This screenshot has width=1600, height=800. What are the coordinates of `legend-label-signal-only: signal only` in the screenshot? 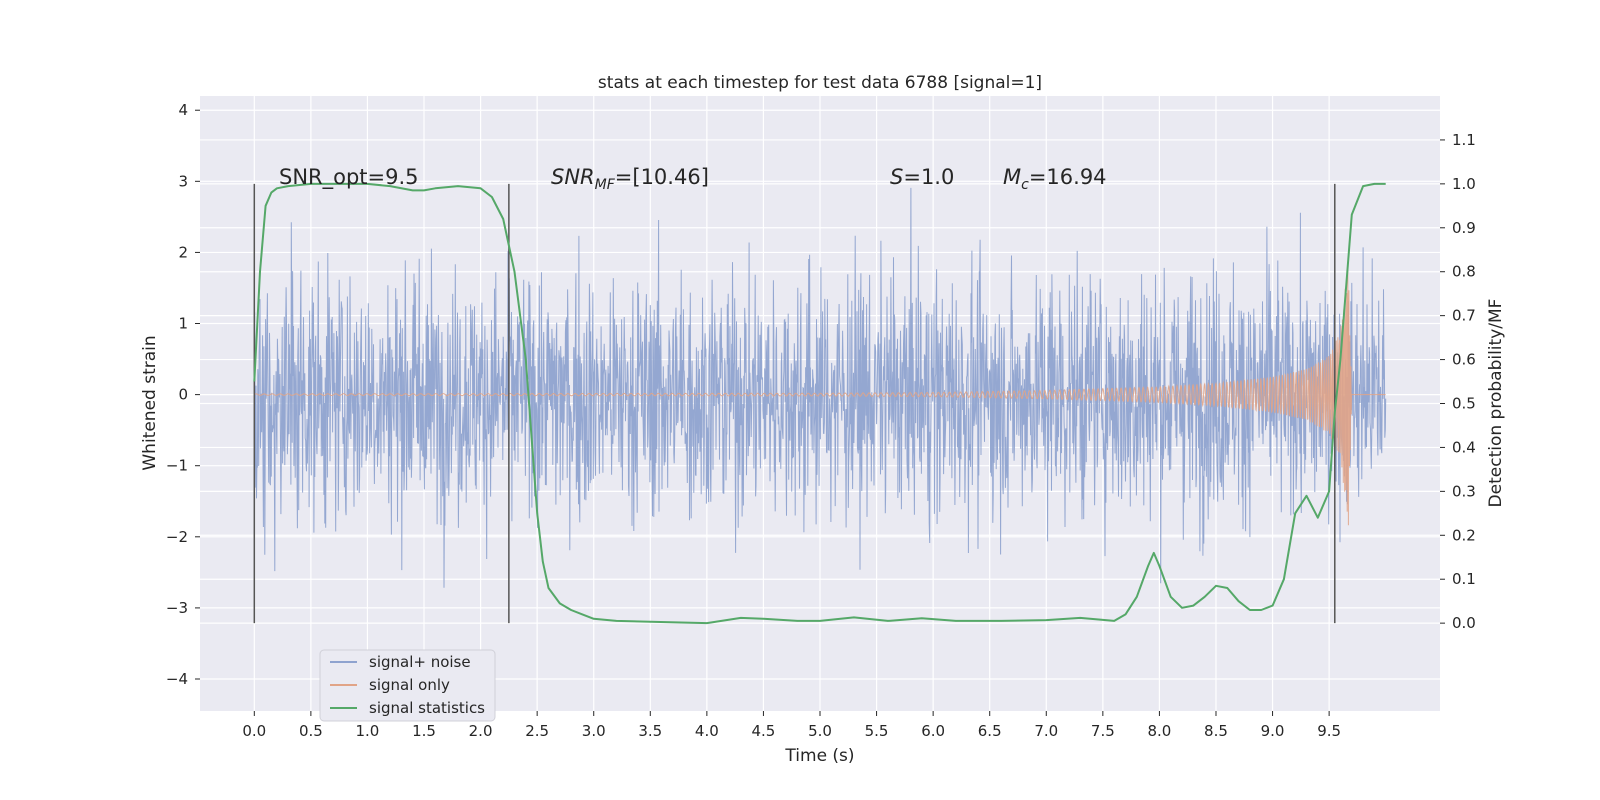 It's located at (409, 685).